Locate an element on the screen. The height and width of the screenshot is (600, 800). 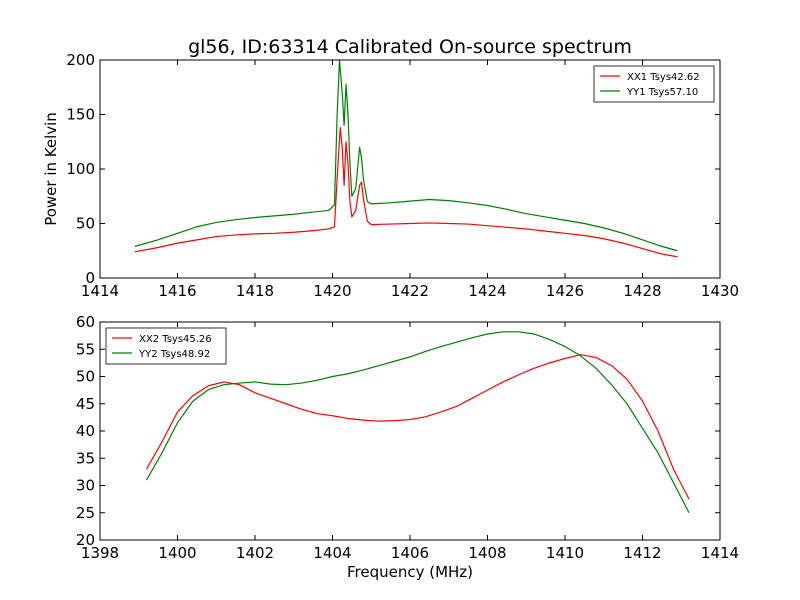
y-tick-label: 60 is located at coordinates (85, 322).